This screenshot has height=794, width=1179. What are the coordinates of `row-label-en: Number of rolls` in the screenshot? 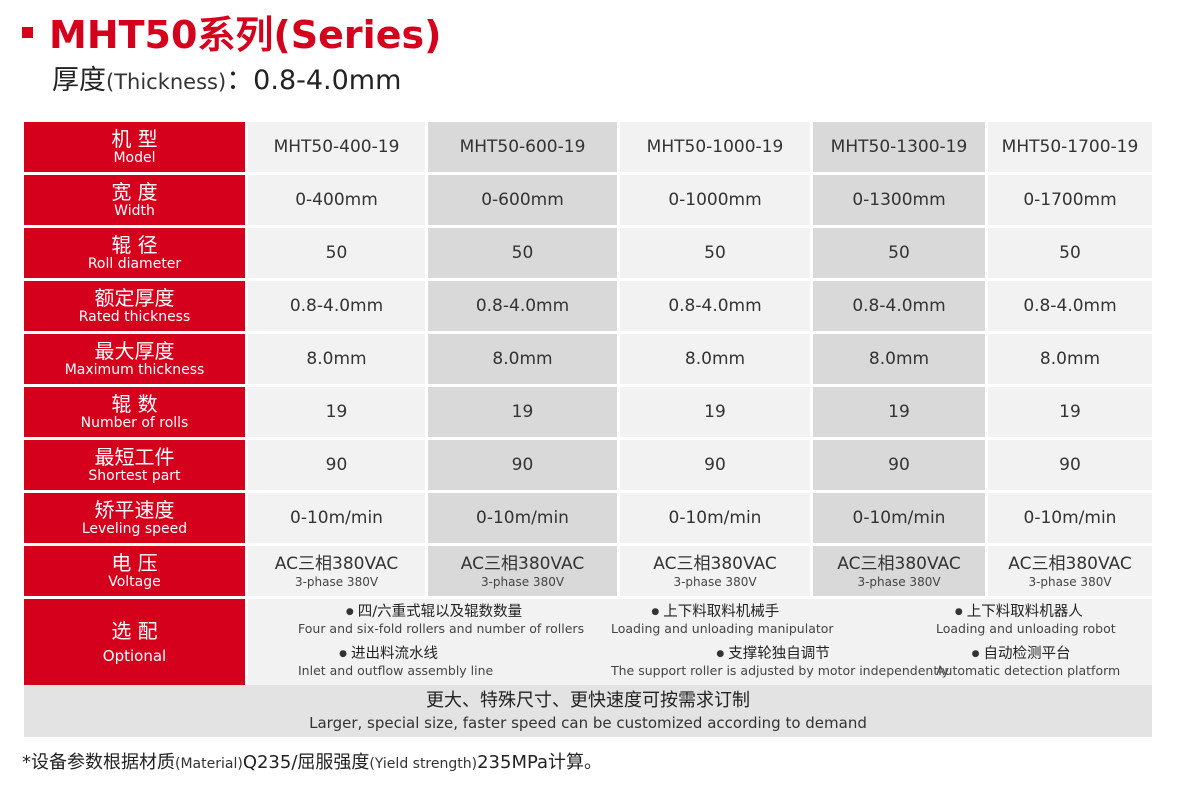 It's located at (134, 423).